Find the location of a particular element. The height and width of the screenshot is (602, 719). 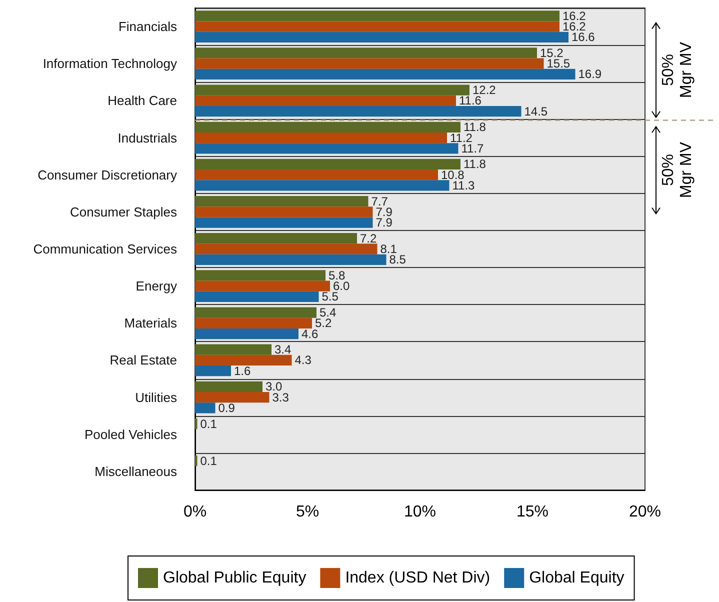

data-label: 7.2 is located at coordinates (369, 238).